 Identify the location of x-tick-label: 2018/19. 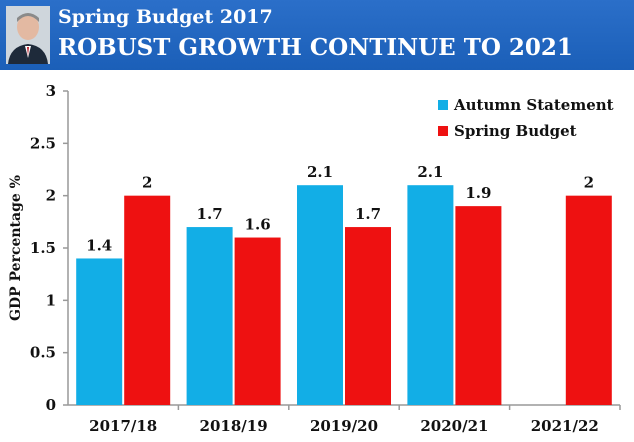
(234, 426).